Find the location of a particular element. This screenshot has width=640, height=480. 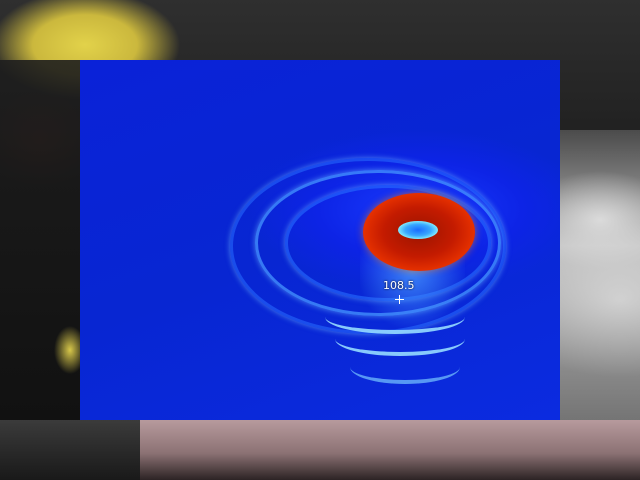

hot-spot-ring-center is located at coordinates (418, 230).